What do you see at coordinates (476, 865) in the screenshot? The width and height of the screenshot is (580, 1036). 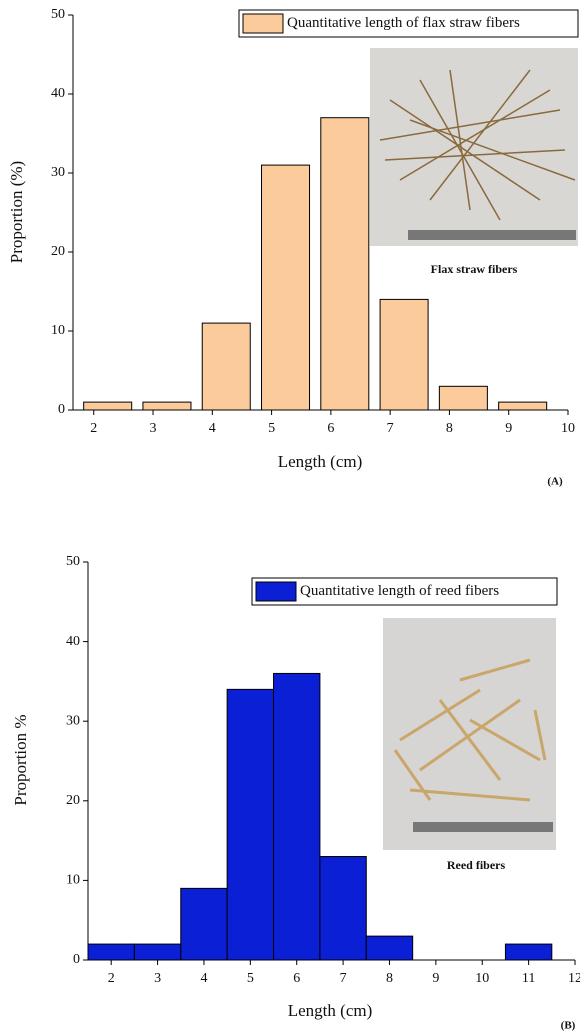 I see `photo-caption: Reed fibers` at bounding box center [476, 865].